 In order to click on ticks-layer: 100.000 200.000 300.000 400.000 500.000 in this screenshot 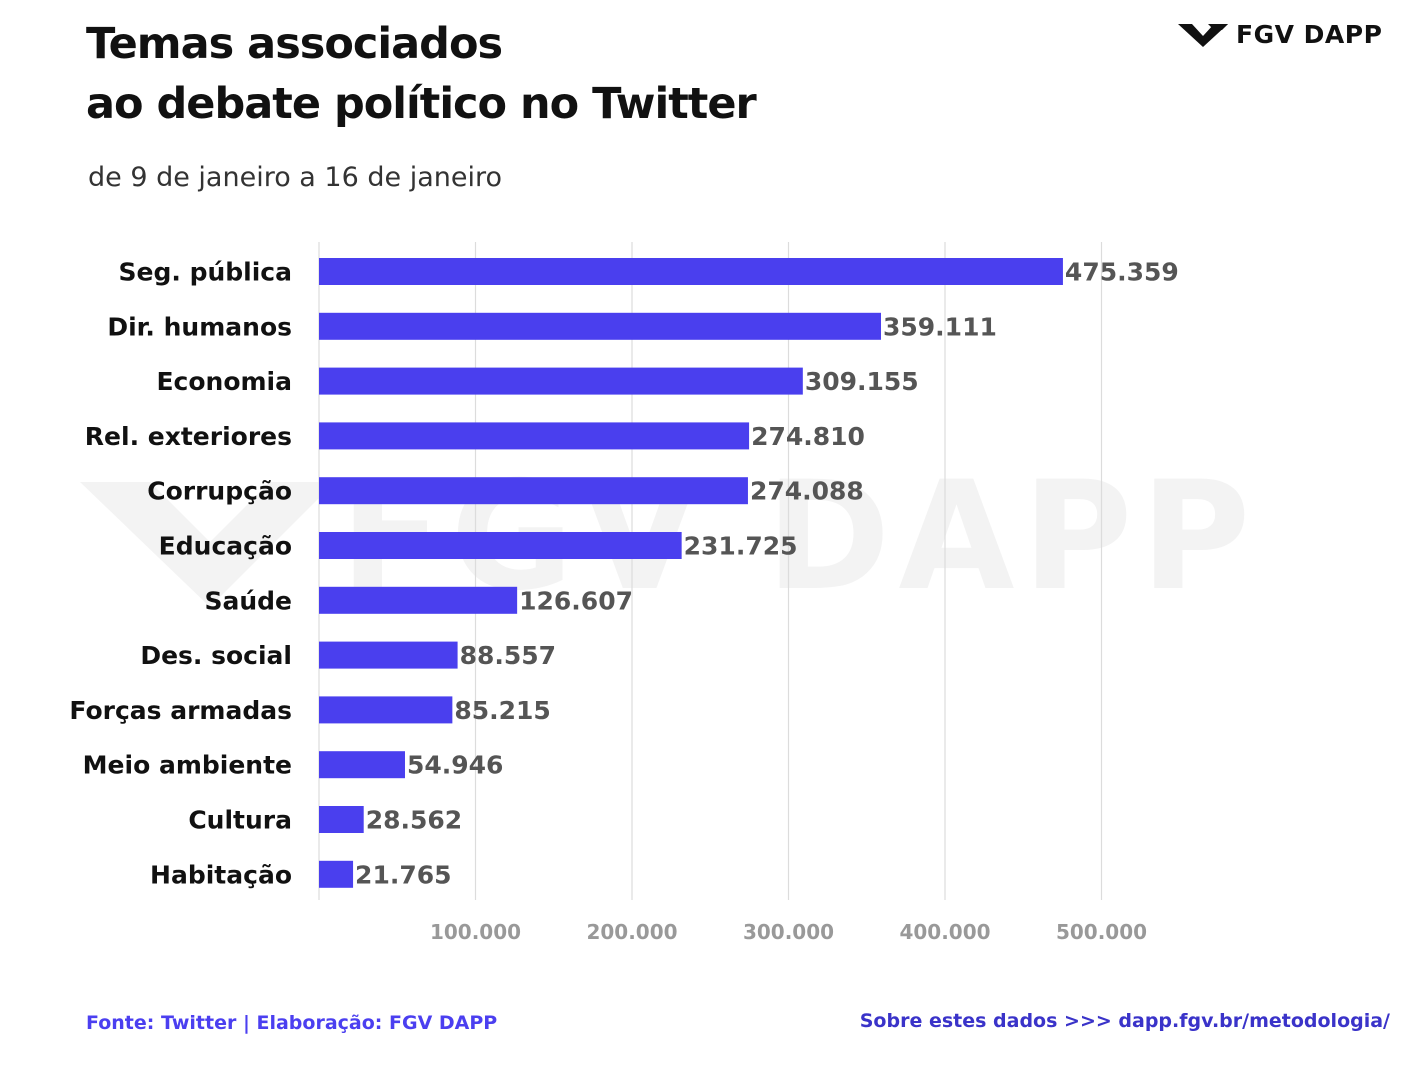, I will do `click(788, 932)`.